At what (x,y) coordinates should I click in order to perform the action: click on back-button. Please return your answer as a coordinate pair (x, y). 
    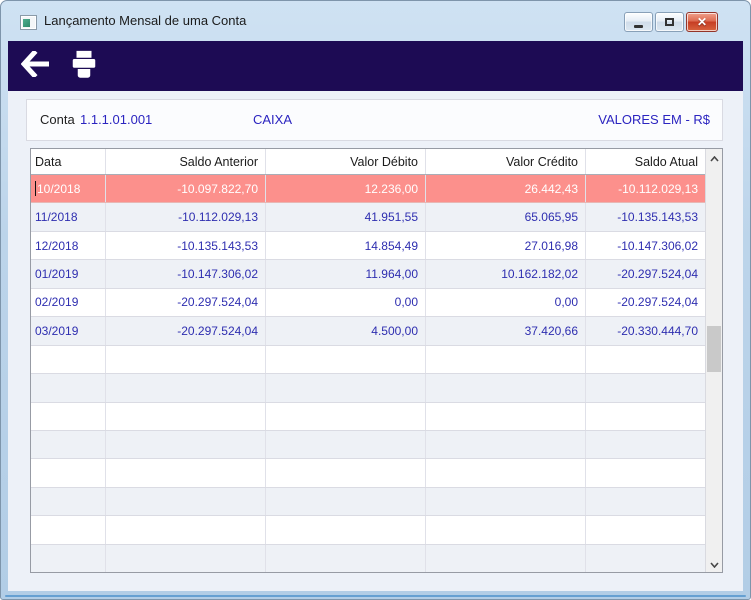
    Looking at the image, I should click on (36, 66).